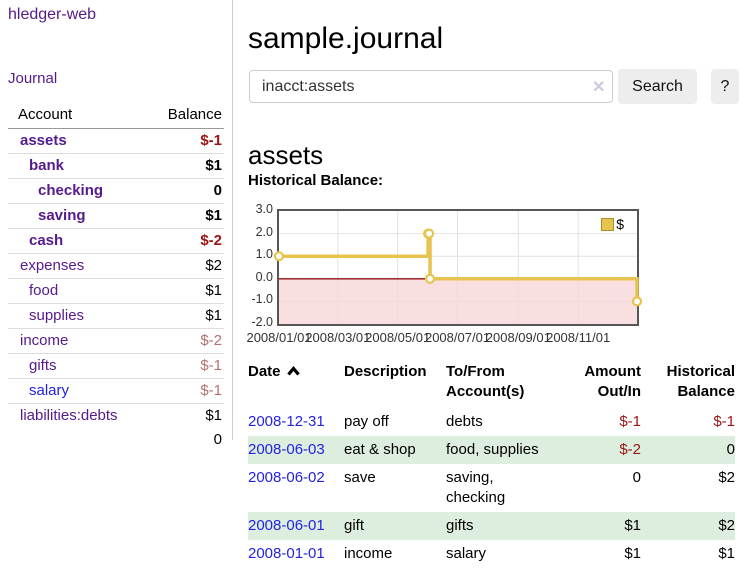 This screenshot has height=582, width=742. What do you see at coordinates (69, 415) in the screenshot?
I see `account-link: liabilities:debts` at bounding box center [69, 415].